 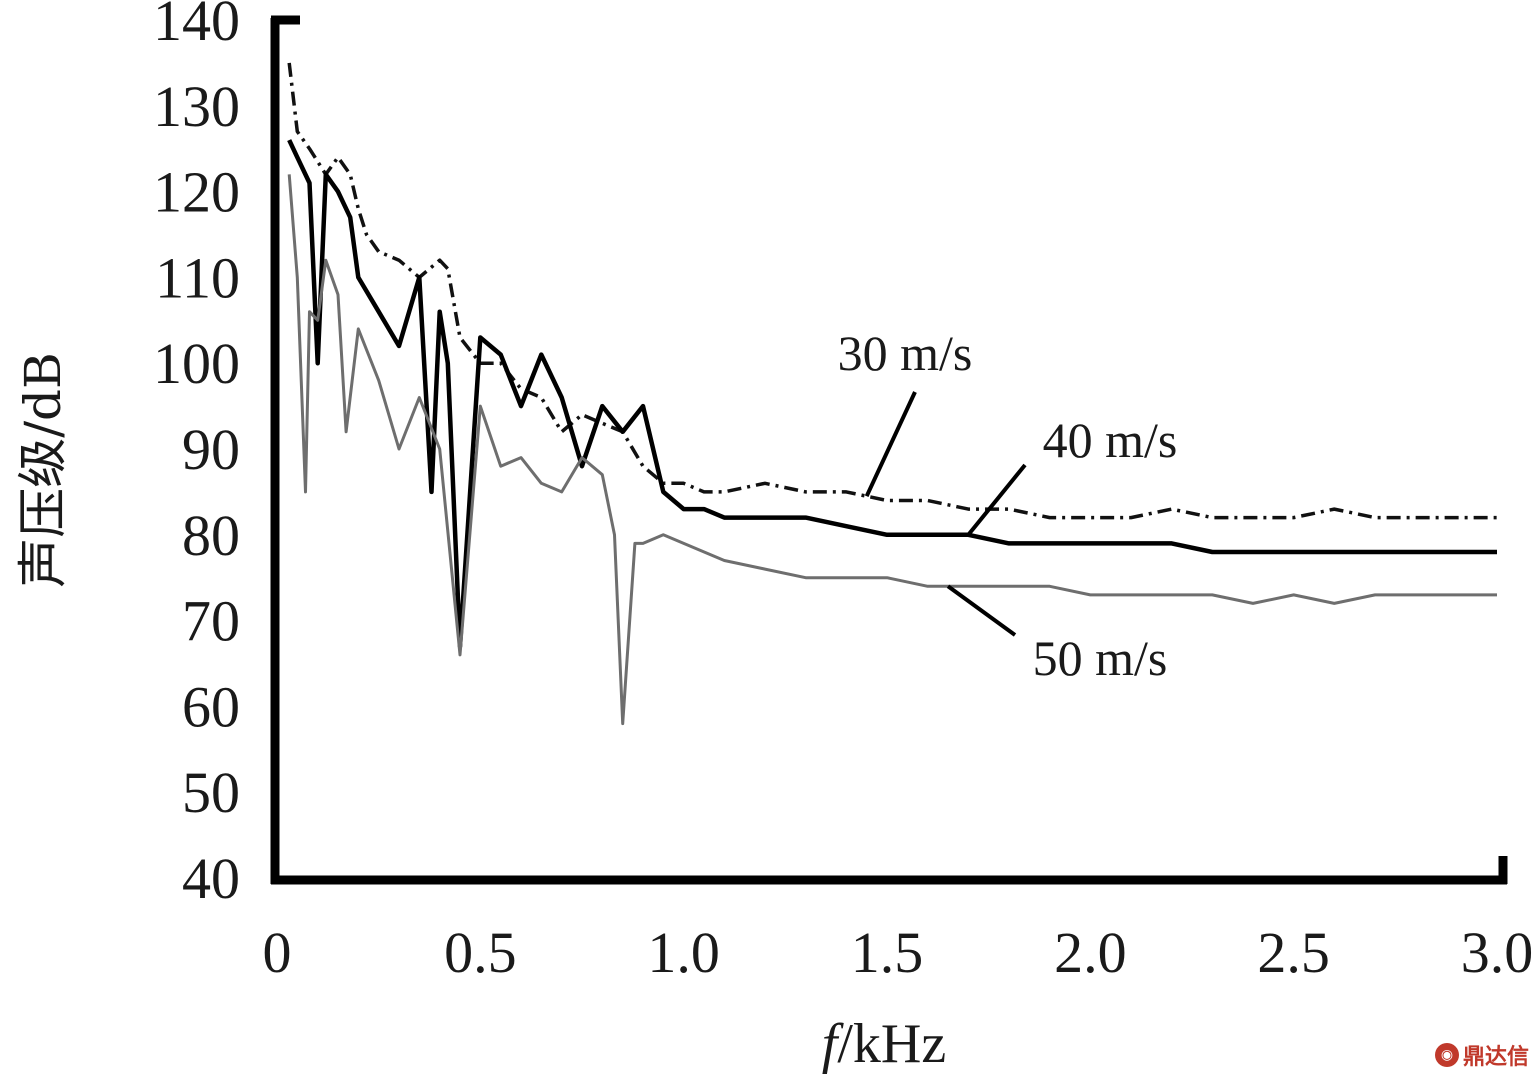 What do you see at coordinates (1110, 440) in the screenshot?
I see `annotation-label: 40 m/s` at bounding box center [1110, 440].